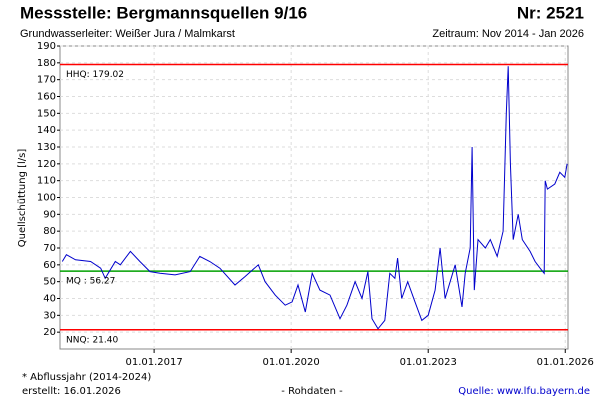 Image resolution: width=600 pixels, height=400 pixels. What do you see at coordinates (312, 391) in the screenshot?
I see `raw-data-note: - Rohdaten -` at bounding box center [312, 391].